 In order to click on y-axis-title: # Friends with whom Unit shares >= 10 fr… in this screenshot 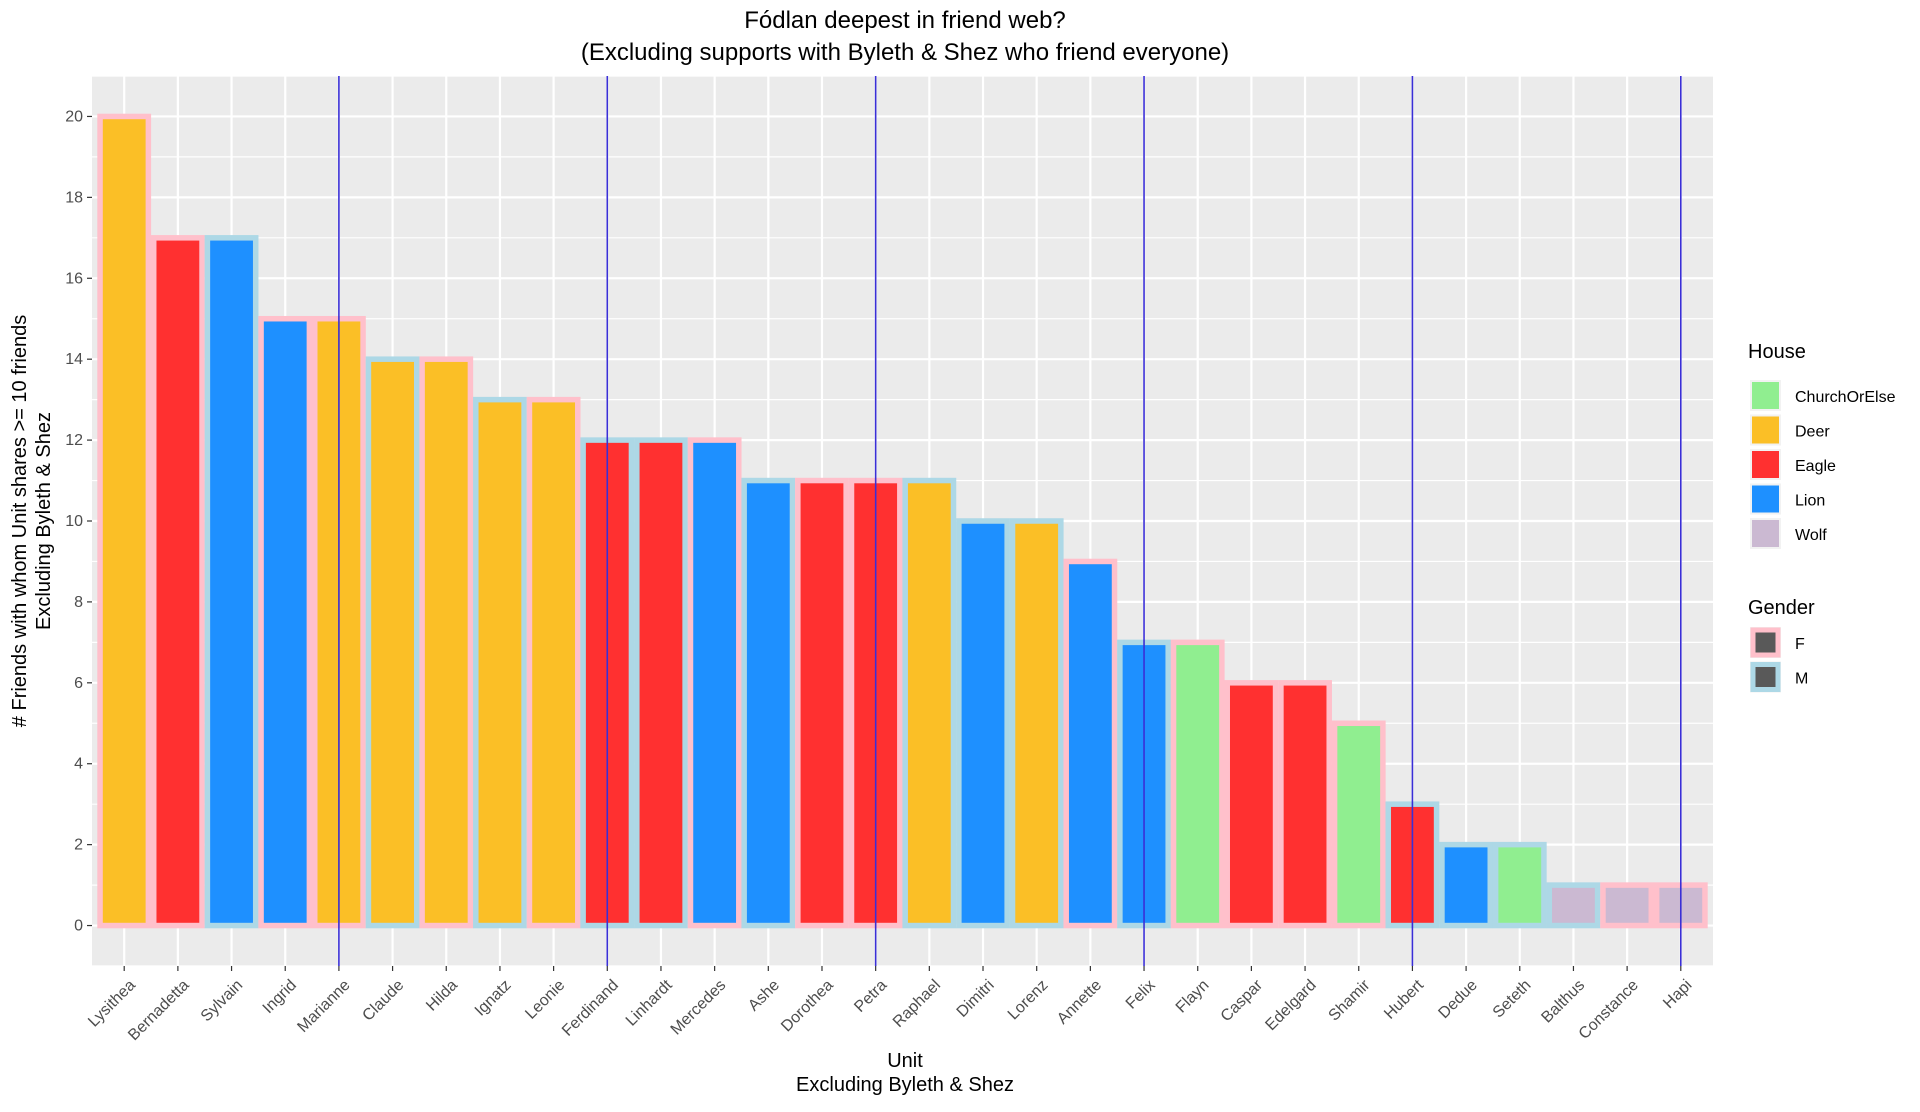, I will do `click(20, 521)`.